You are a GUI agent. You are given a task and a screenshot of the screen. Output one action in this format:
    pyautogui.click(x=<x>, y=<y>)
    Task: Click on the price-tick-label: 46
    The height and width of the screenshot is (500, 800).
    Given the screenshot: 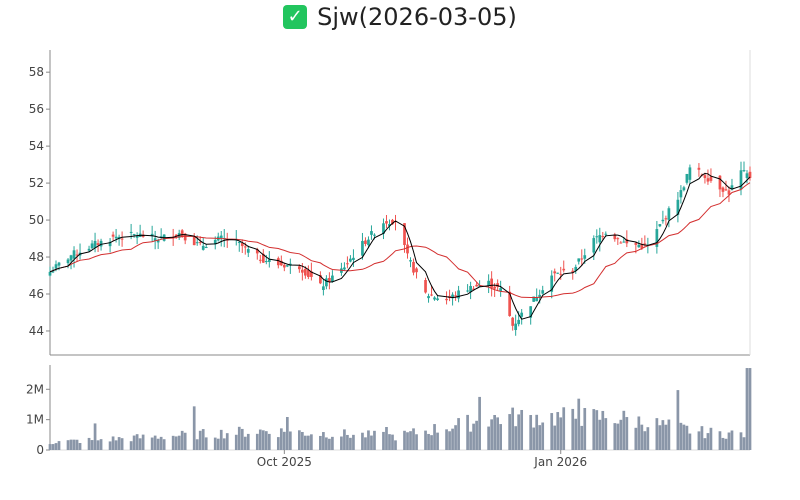 What is the action you would take?
    pyautogui.click(x=36, y=294)
    